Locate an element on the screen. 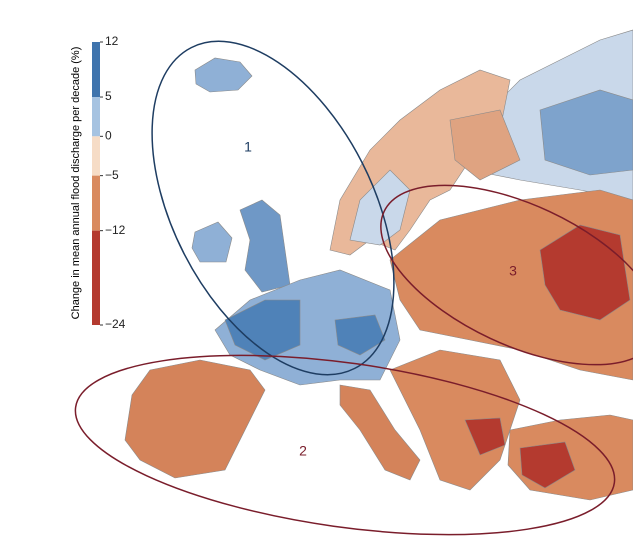 Image resolution: width=633 pixels, height=542 pixels. tick-label: 12 is located at coordinates (112, 41).